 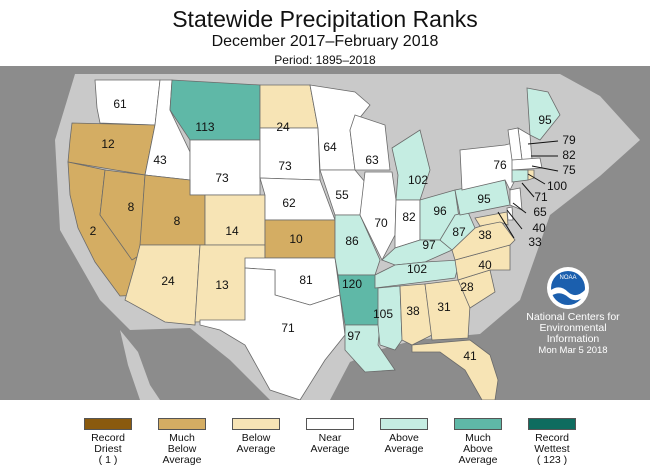 What do you see at coordinates (500, 165) in the screenshot?
I see `rank-label-ny: 76` at bounding box center [500, 165].